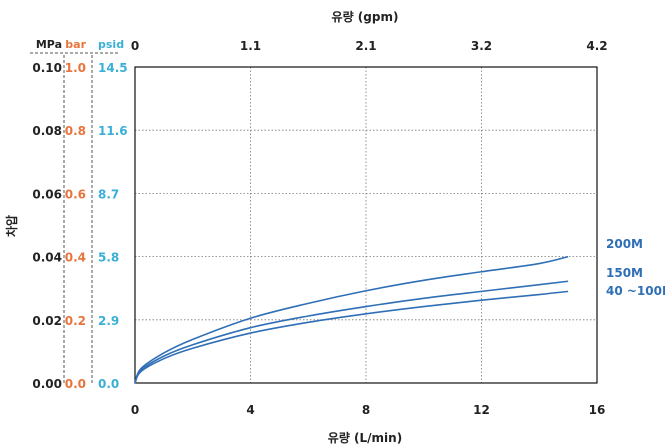 This screenshot has height=448, width=665. Describe the element at coordinates (75, 194) in the screenshot. I see `y-tick-label-bar: 0.6` at that location.